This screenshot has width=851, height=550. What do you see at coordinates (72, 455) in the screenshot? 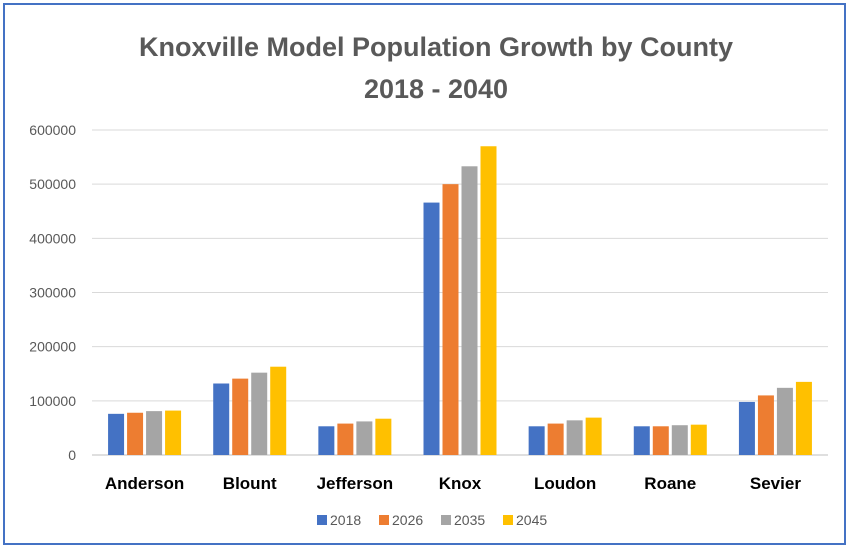
I see `y-tick-label: 0` at bounding box center [72, 455].